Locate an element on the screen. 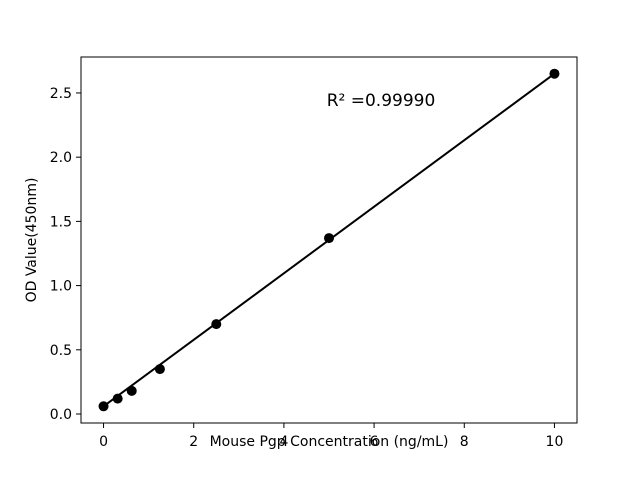 This screenshot has height=480, width=640. y-axis-label: OD Value(450nm) is located at coordinates (32, 240).